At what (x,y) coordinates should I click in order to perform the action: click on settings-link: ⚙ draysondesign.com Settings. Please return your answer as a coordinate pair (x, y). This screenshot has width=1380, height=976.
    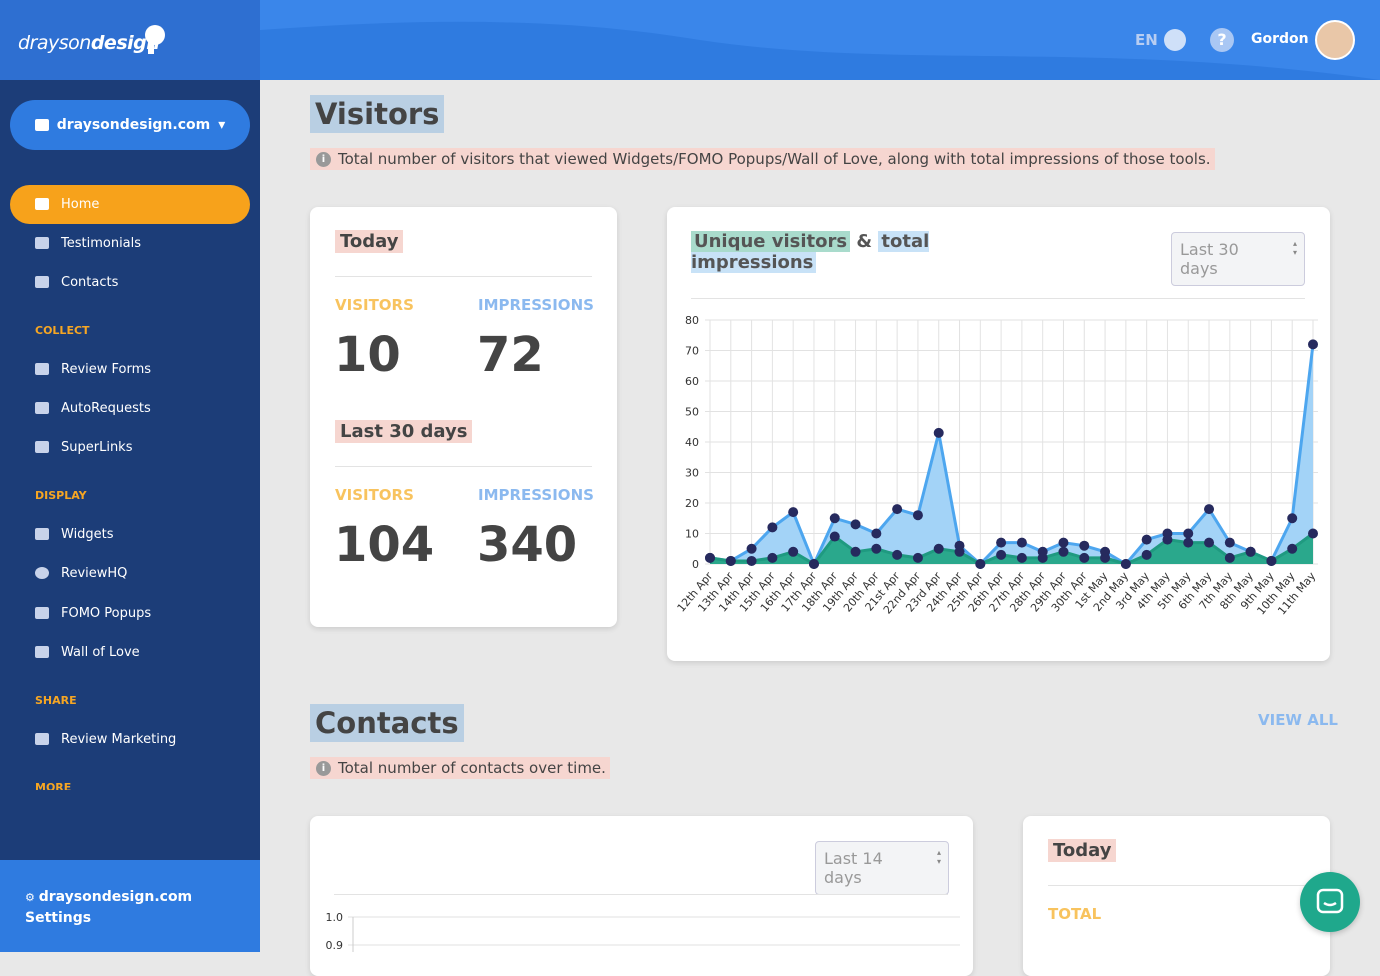
    Looking at the image, I should click on (108, 908).